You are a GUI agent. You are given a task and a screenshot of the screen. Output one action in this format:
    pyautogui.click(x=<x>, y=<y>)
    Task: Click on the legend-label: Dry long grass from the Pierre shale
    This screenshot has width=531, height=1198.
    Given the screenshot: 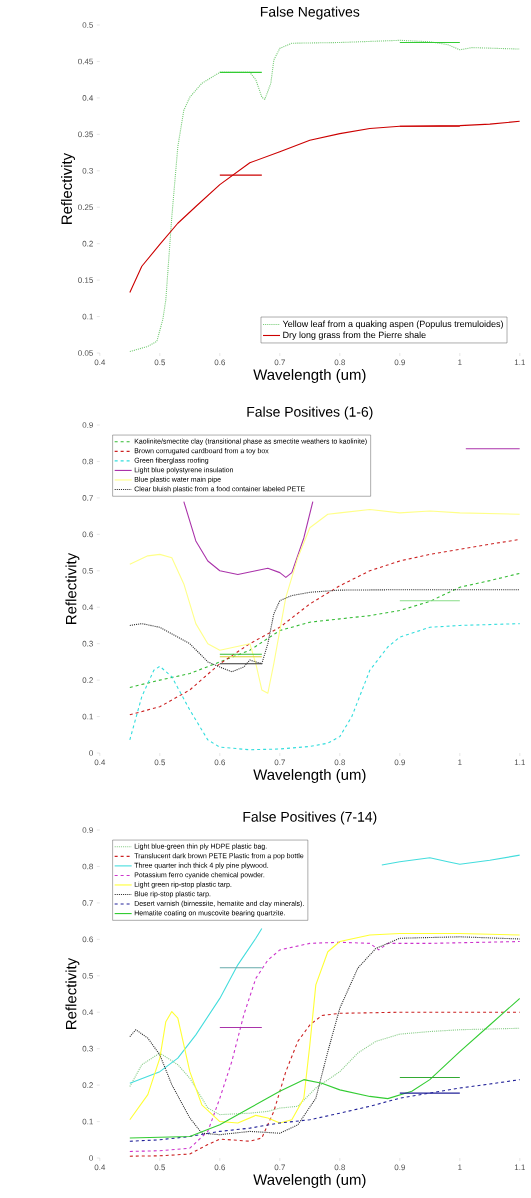 What is the action you would take?
    pyautogui.click(x=354, y=335)
    